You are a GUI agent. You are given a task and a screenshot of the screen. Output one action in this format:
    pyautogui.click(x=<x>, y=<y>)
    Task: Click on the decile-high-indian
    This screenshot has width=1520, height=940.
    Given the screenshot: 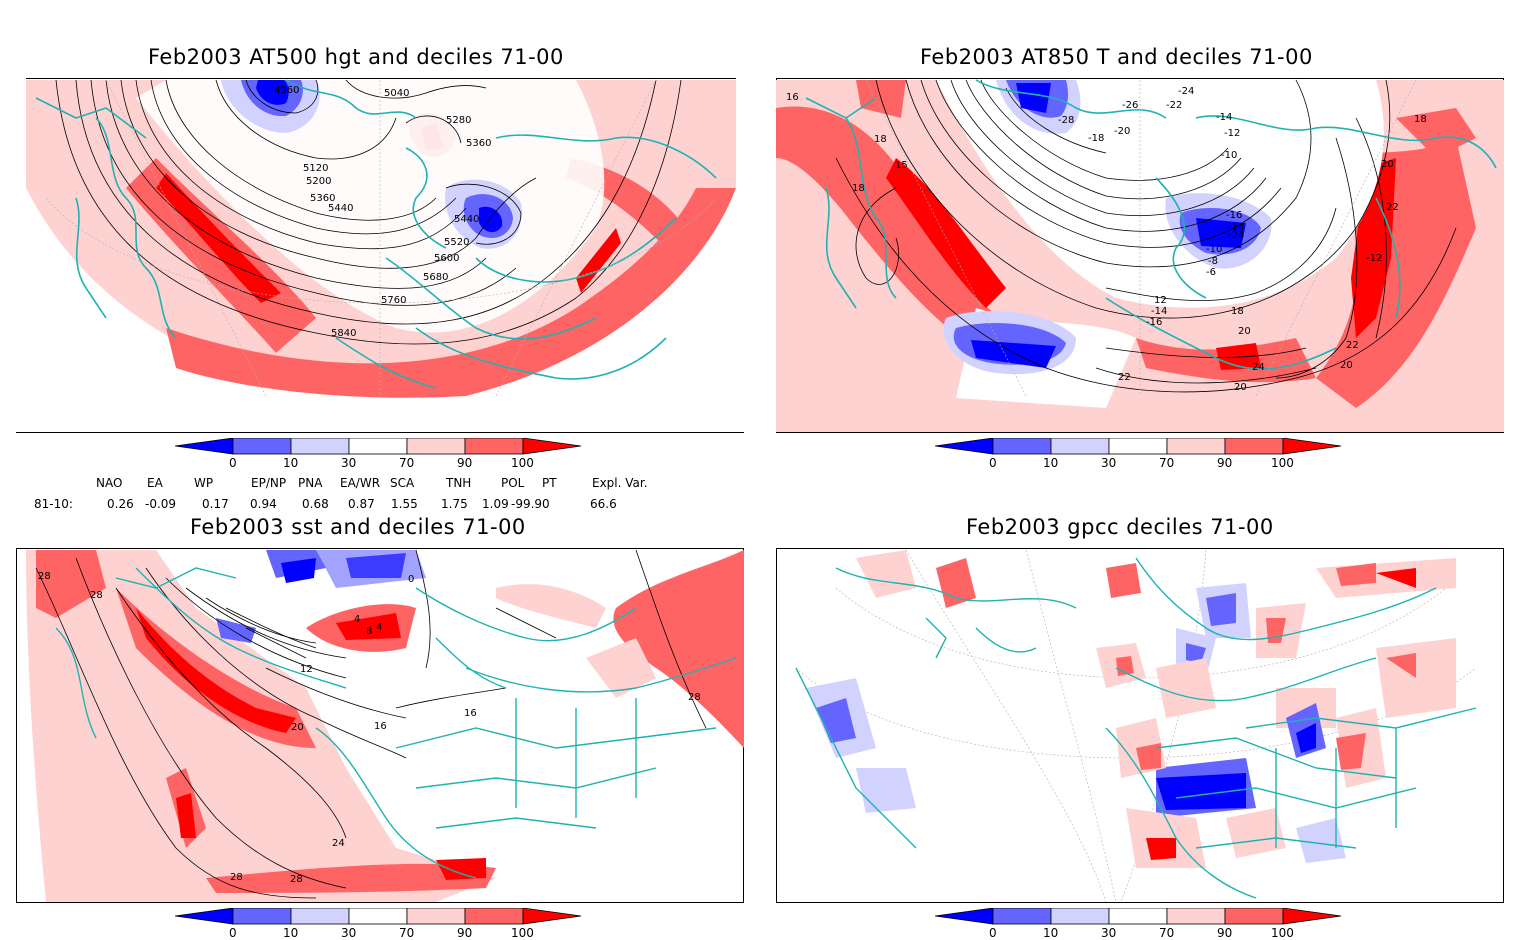 What is the action you would take?
    pyautogui.click(x=678, y=649)
    